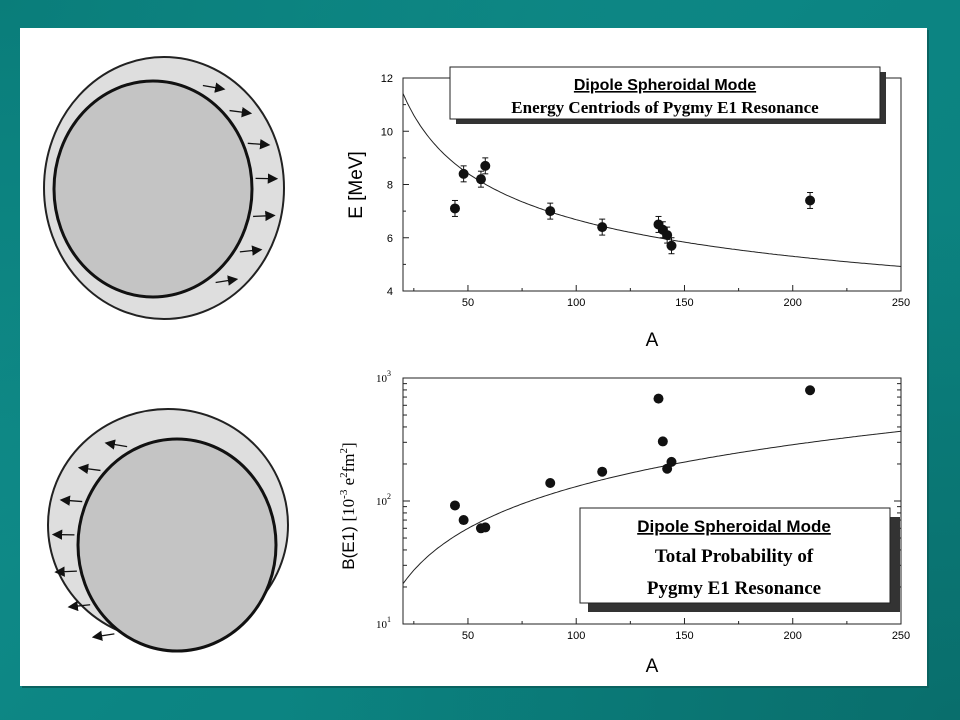 This screenshot has width=960, height=720. What do you see at coordinates (383, 377) in the screenshot?
I see `y-tick-label-bottom: 10³` at bounding box center [383, 377].